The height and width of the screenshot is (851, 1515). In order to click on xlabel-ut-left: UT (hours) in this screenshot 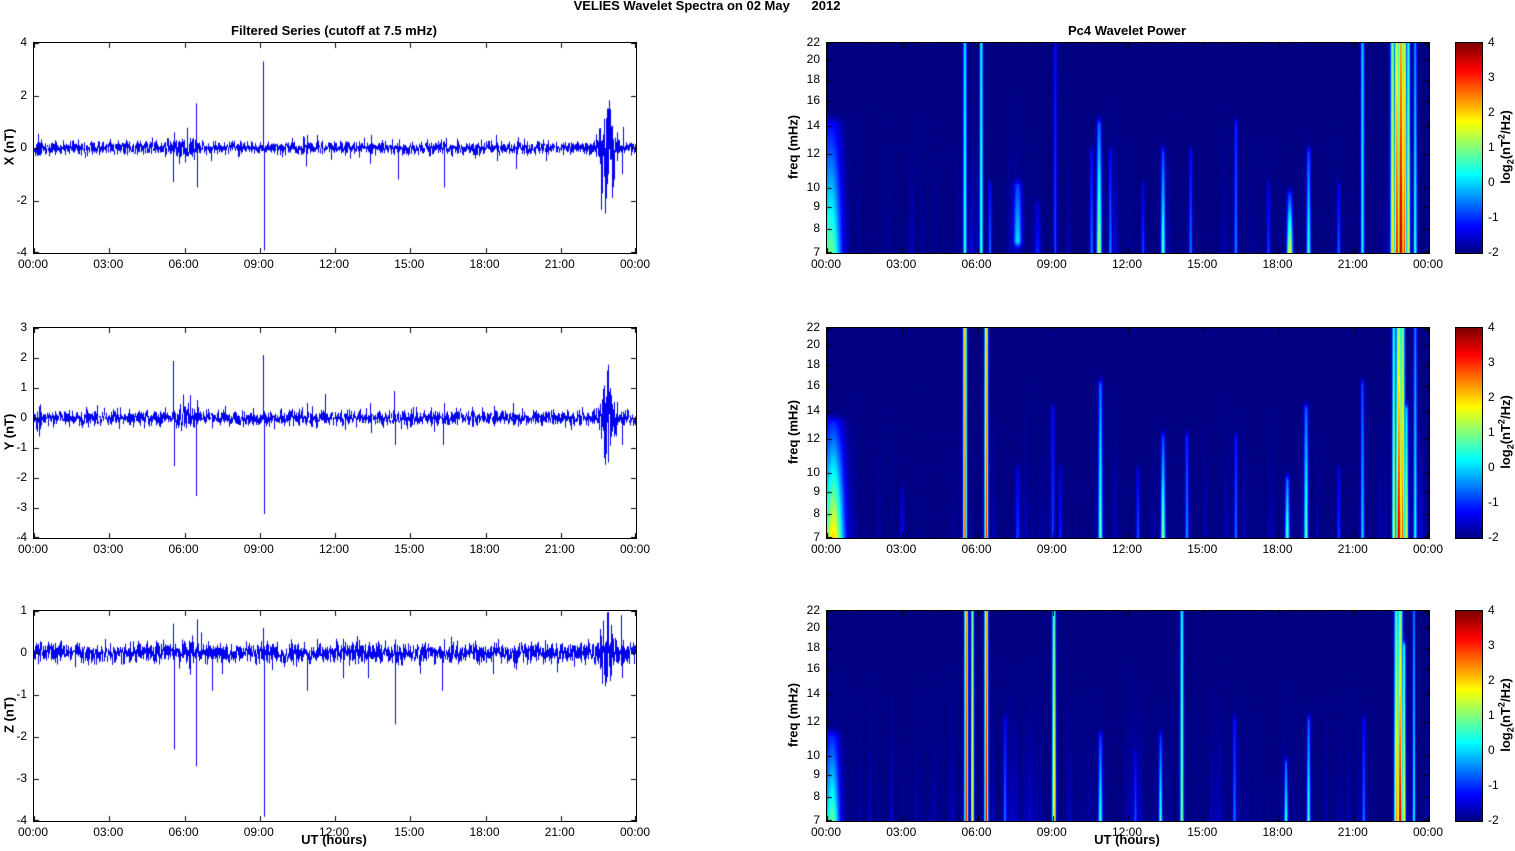, I will do `click(334, 839)`.